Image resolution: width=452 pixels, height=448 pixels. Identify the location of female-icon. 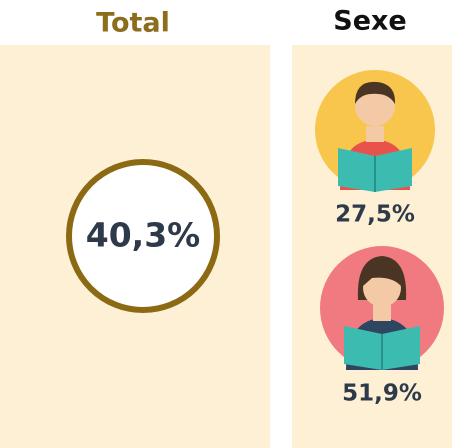
(382, 308).